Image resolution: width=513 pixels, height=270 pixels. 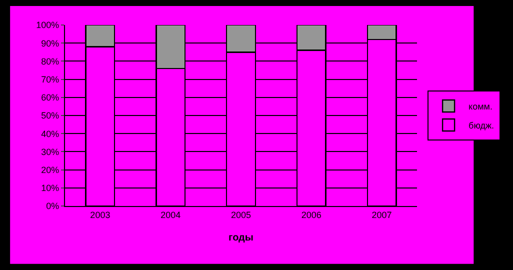 I want to click on x-tick-label: 2003, so click(x=100, y=215).